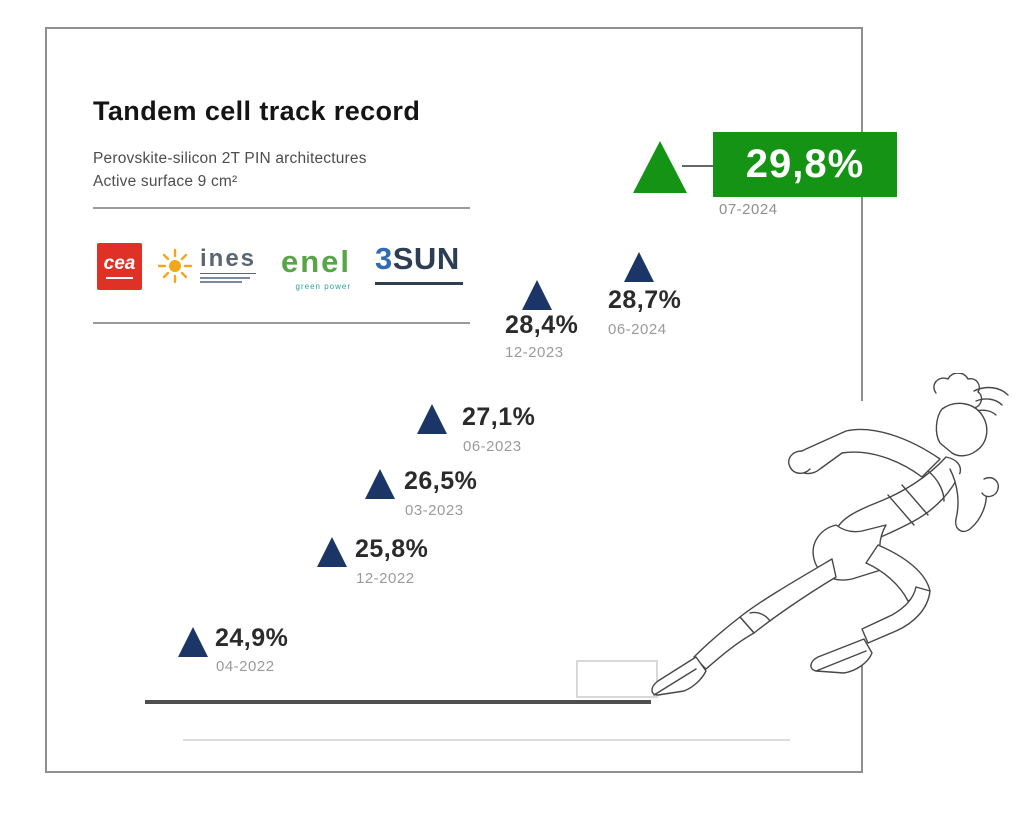  Describe the element at coordinates (384, 258) in the screenshot. I see `3sun-logo-number: 3` at that location.